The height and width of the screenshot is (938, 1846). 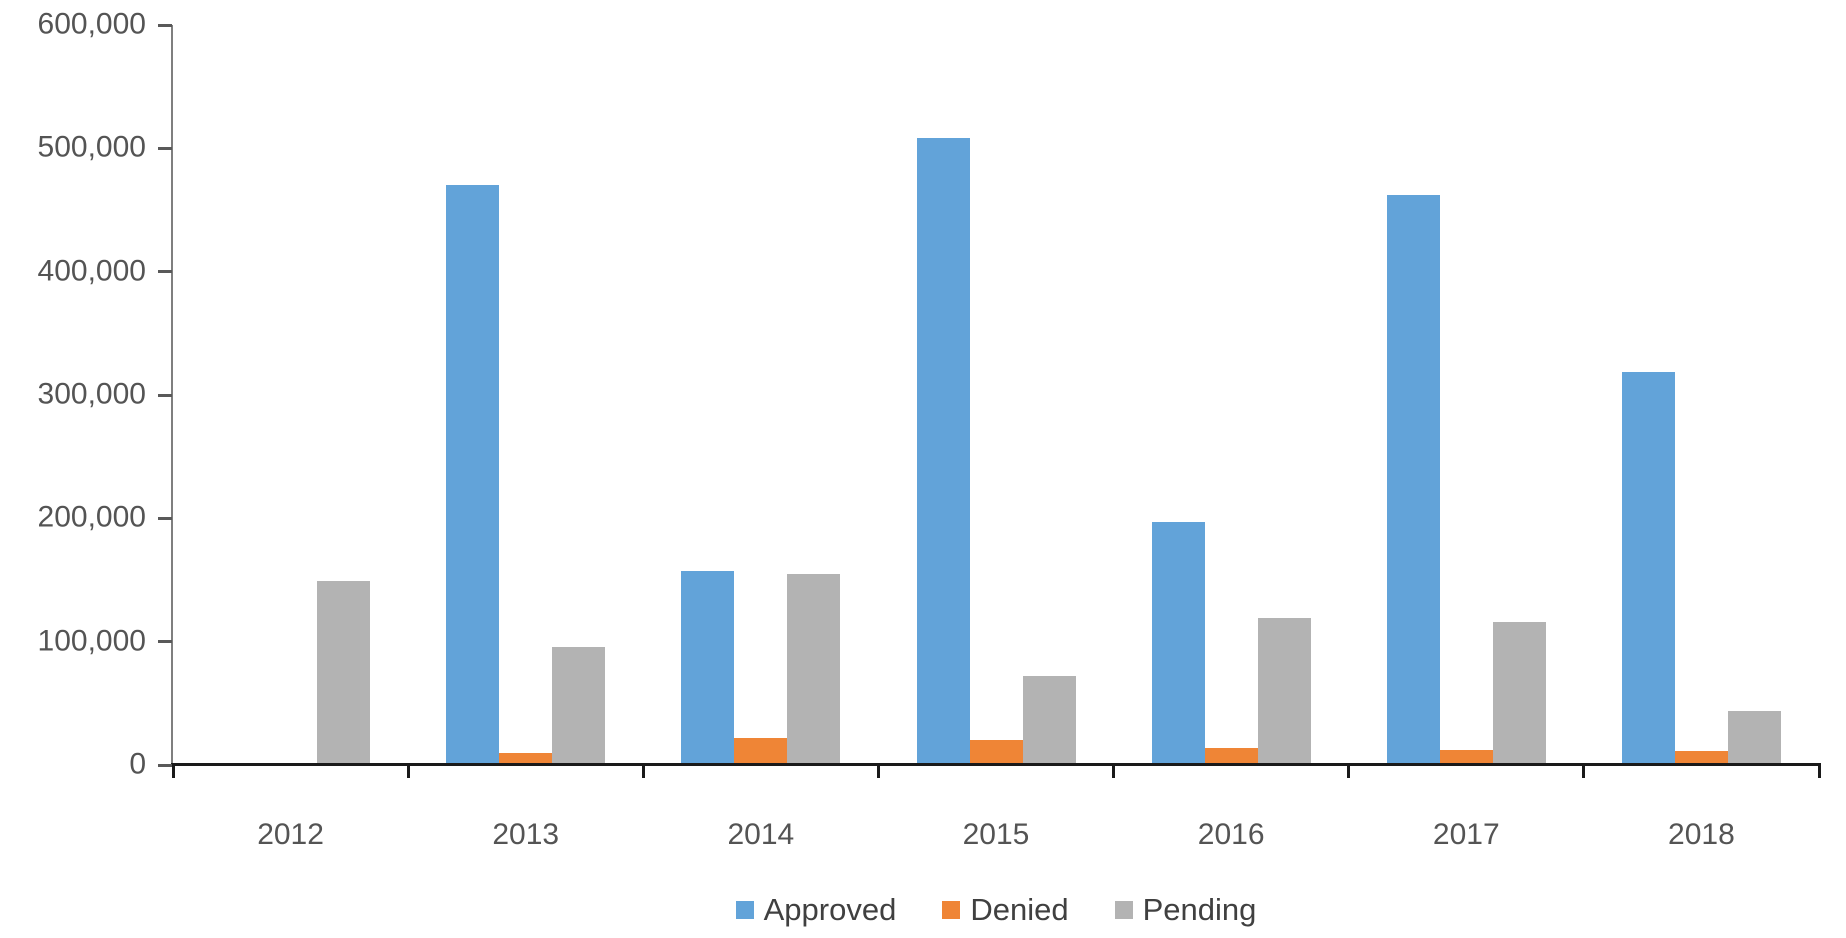 I want to click on x-axis-category-label: 2012, so click(x=290, y=834).